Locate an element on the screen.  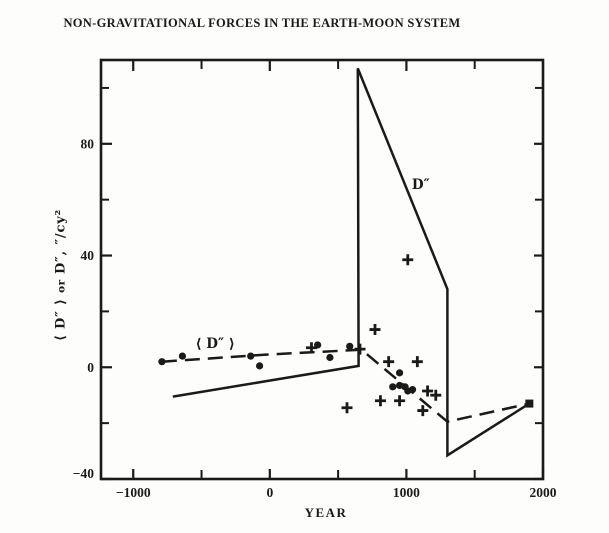
y-tick-label: 0 is located at coordinates (90, 367).